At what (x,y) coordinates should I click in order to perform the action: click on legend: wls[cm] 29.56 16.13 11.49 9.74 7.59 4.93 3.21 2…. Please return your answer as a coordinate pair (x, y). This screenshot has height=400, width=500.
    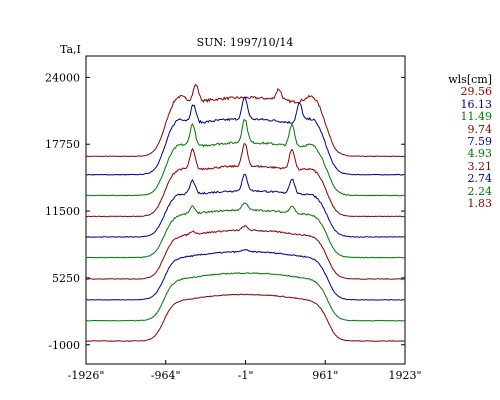
    Looking at the image, I should click on (462, 142).